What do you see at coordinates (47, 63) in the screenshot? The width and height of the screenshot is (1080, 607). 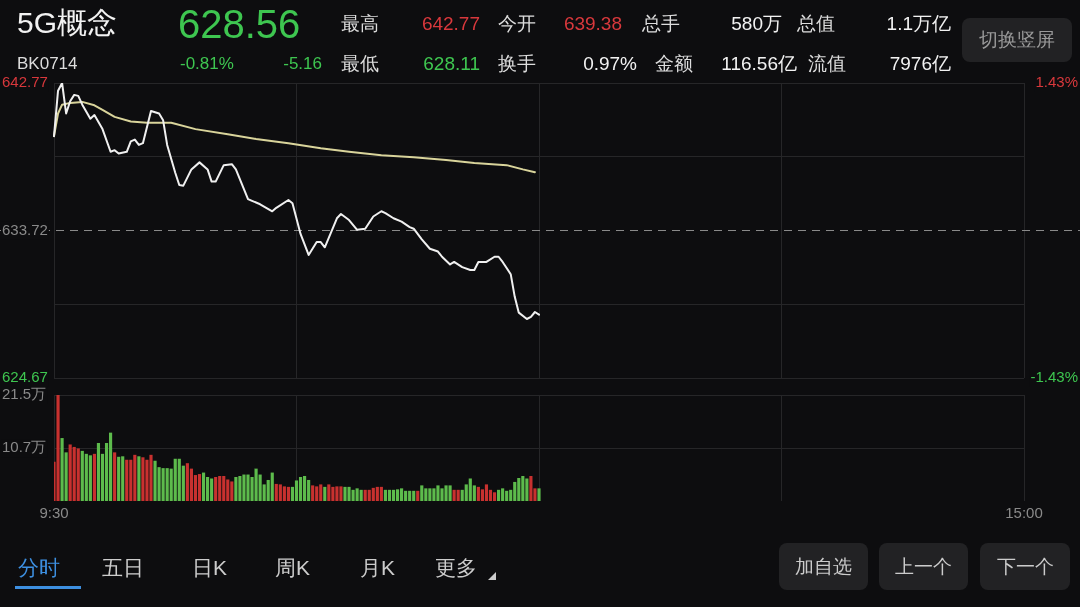 I see `text: BK0714` at bounding box center [47, 63].